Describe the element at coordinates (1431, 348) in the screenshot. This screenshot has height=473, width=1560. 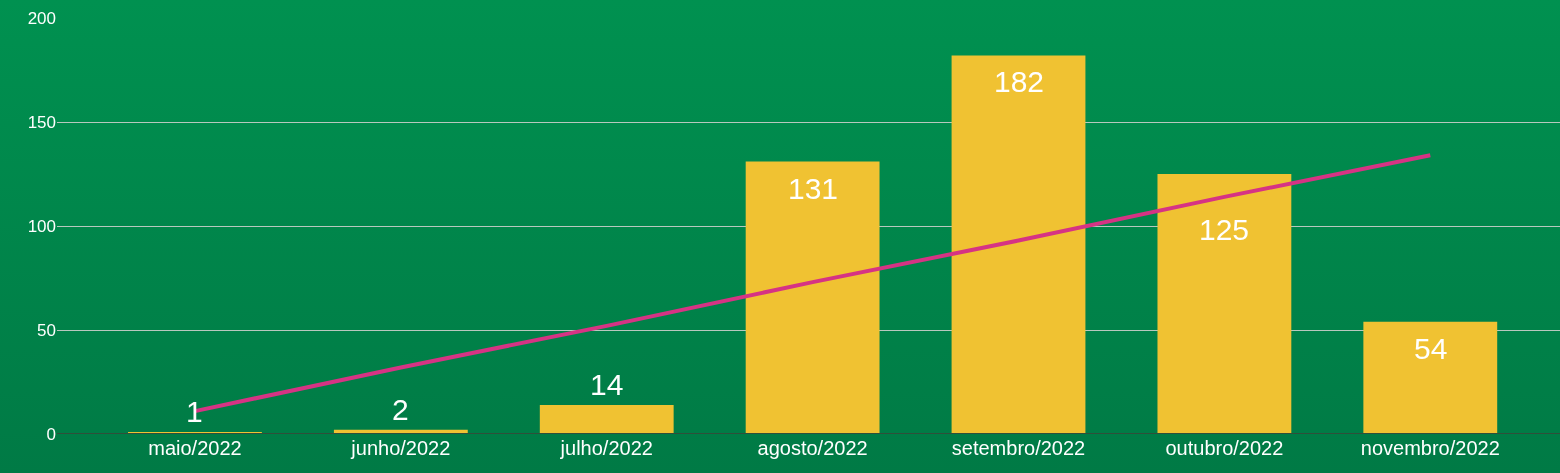
I see `data-label: 54` at that location.